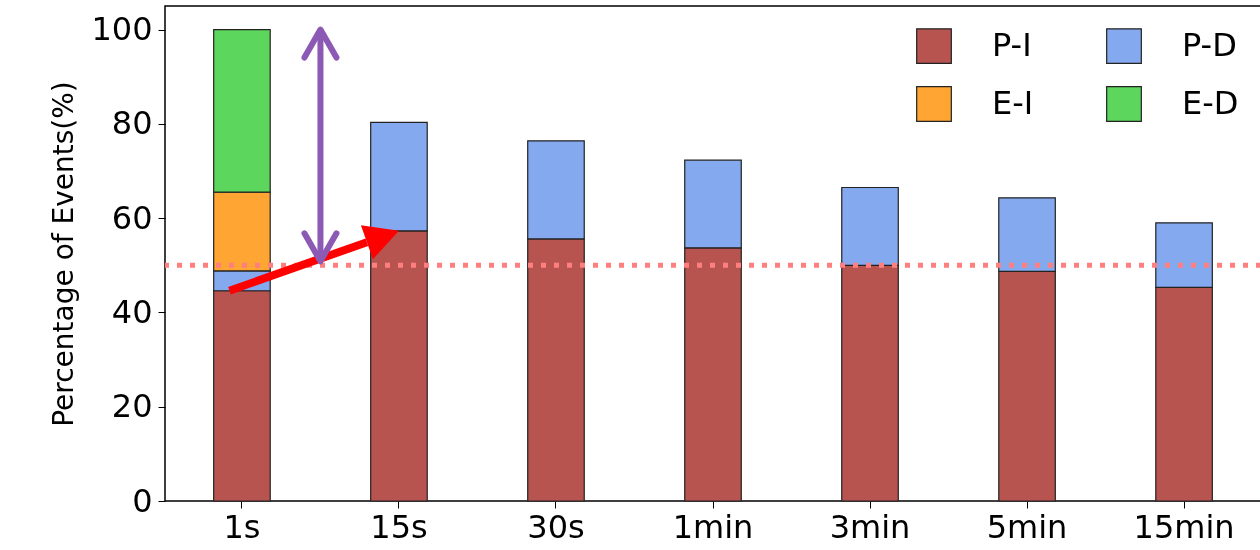  I want to click on y-tick-label: 0, so click(142, 500).